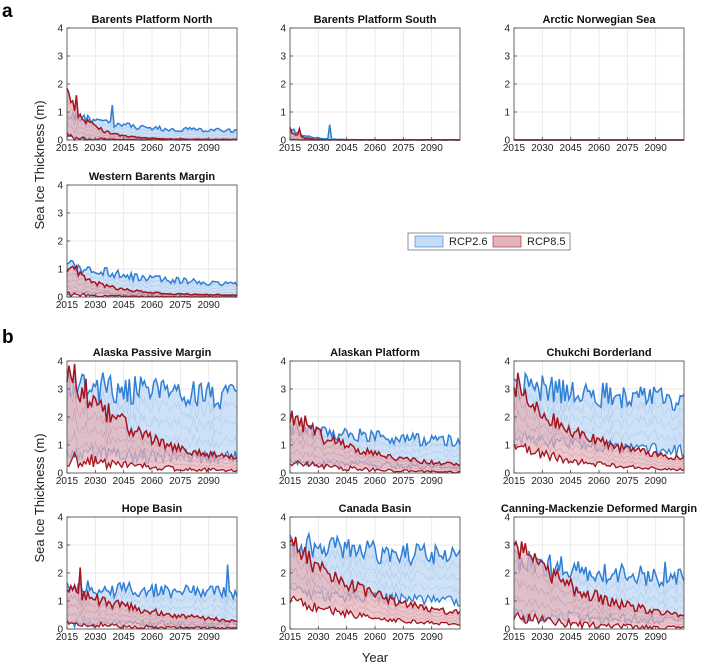  Describe the element at coordinates (152, 177) in the screenshot. I see `subplot-title: Western Barents Margin` at that location.